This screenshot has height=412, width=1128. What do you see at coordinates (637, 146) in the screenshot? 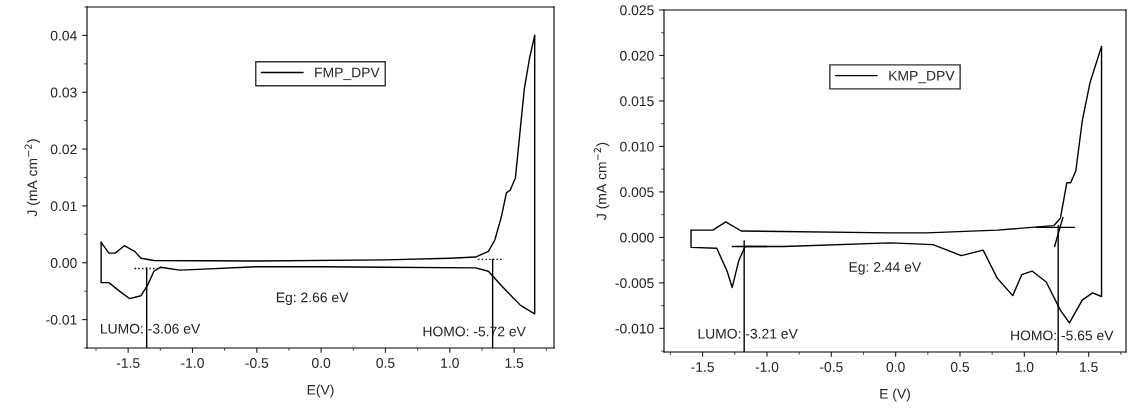
I see `y-tick-label: 0.010` at bounding box center [637, 146].